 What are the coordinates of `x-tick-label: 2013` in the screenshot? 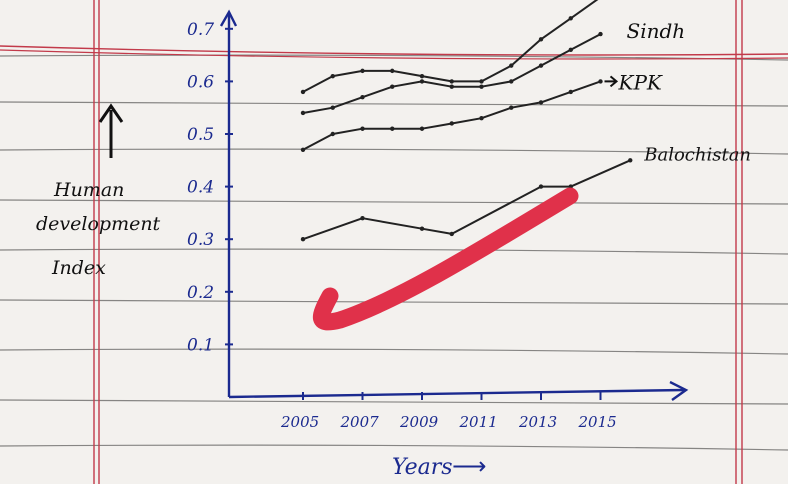 It's located at (537, 422).